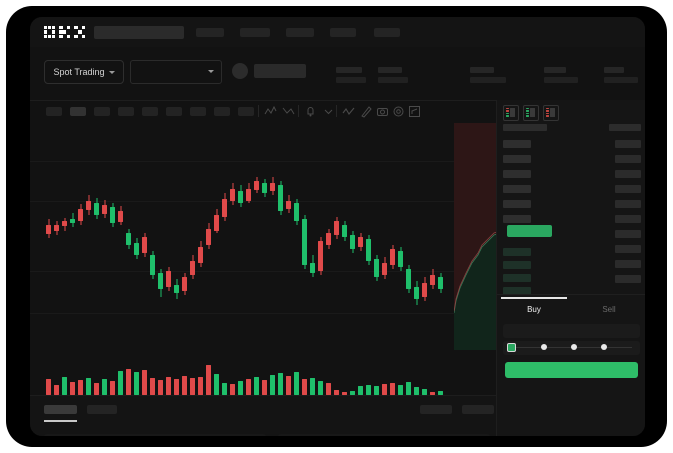 This screenshot has width=673, height=453. What do you see at coordinates (414, 111) in the screenshot?
I see `fullscreen-icon` at bounding box center [414, 111].